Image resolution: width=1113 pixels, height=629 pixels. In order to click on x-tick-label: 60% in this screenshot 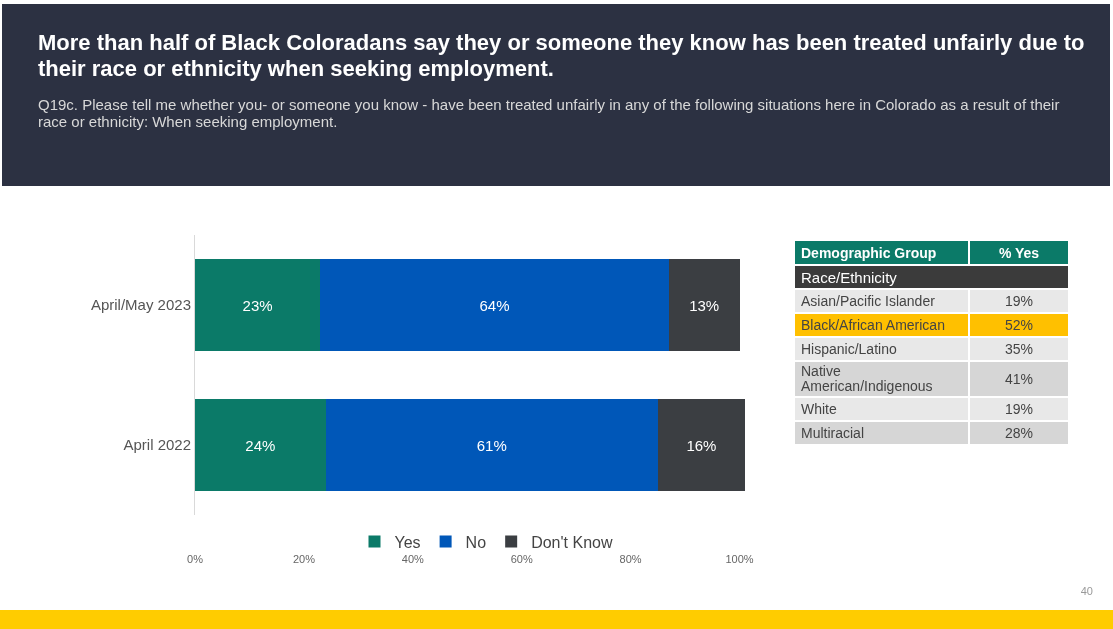, I will do `click(521, 559)`.